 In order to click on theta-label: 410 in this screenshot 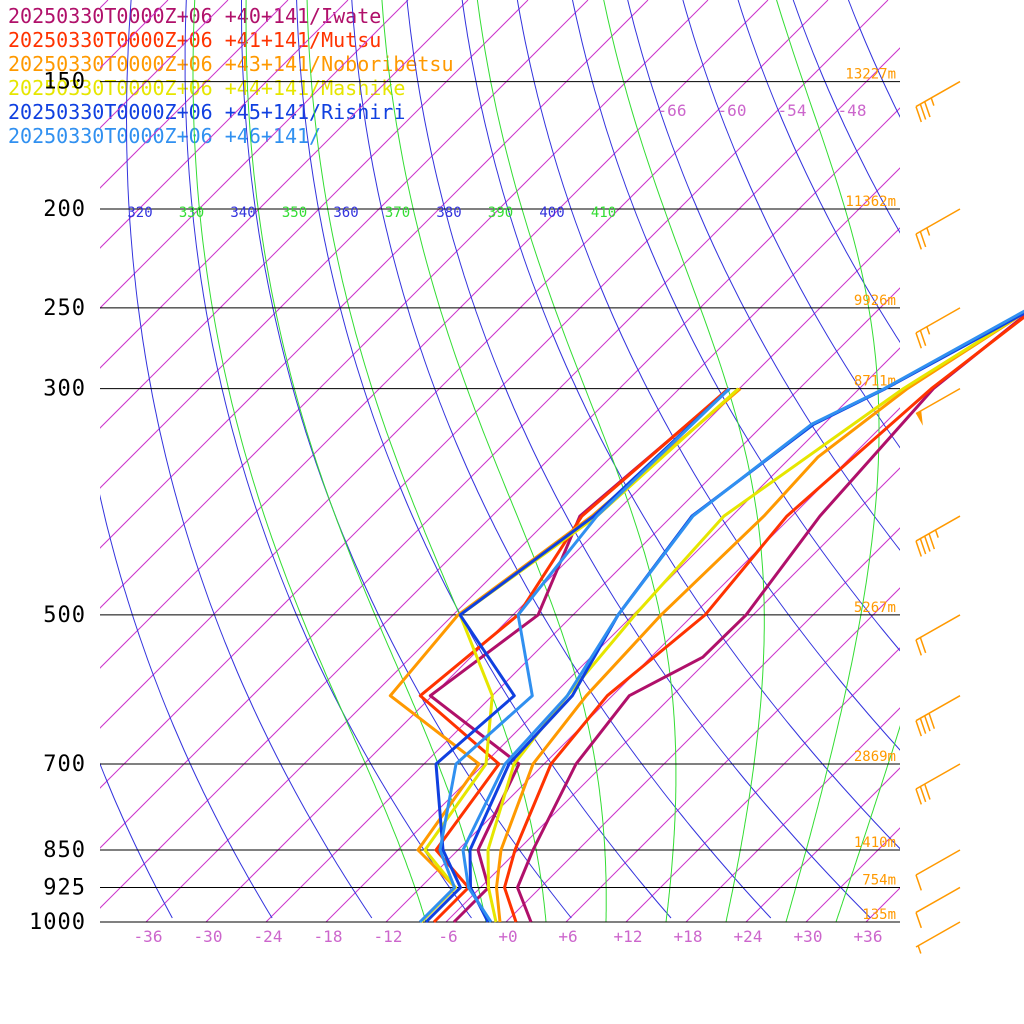, I will do `click(603, 213)`.